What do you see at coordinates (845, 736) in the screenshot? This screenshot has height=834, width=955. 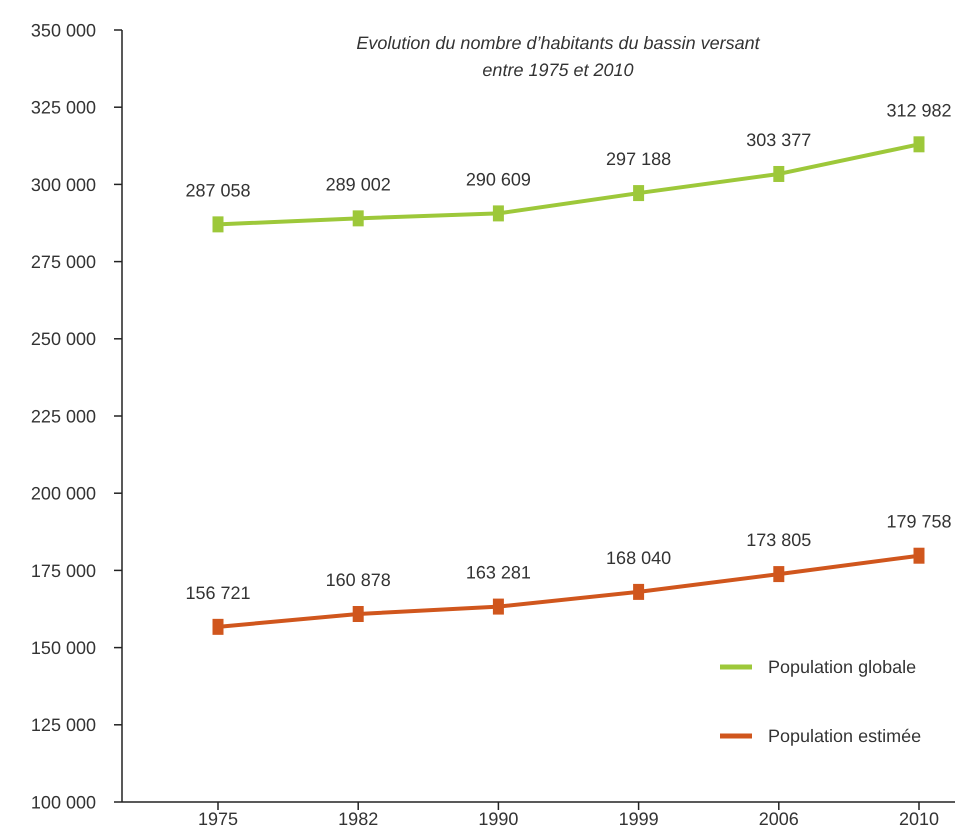 I see `legend-label: Population estimée` at bounding box center [845, 736].